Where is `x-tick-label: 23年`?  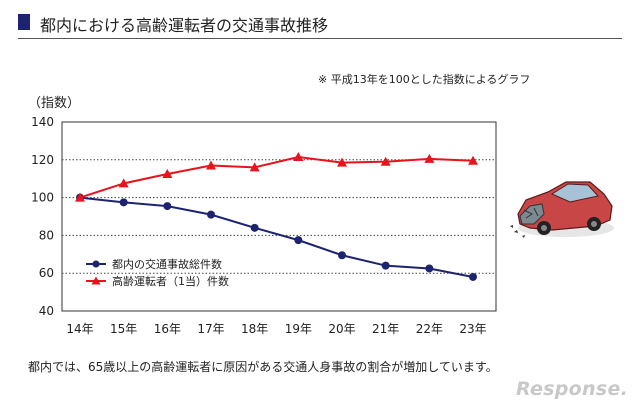
x-tick-label: 23年 is located at coordinates (472, 329).